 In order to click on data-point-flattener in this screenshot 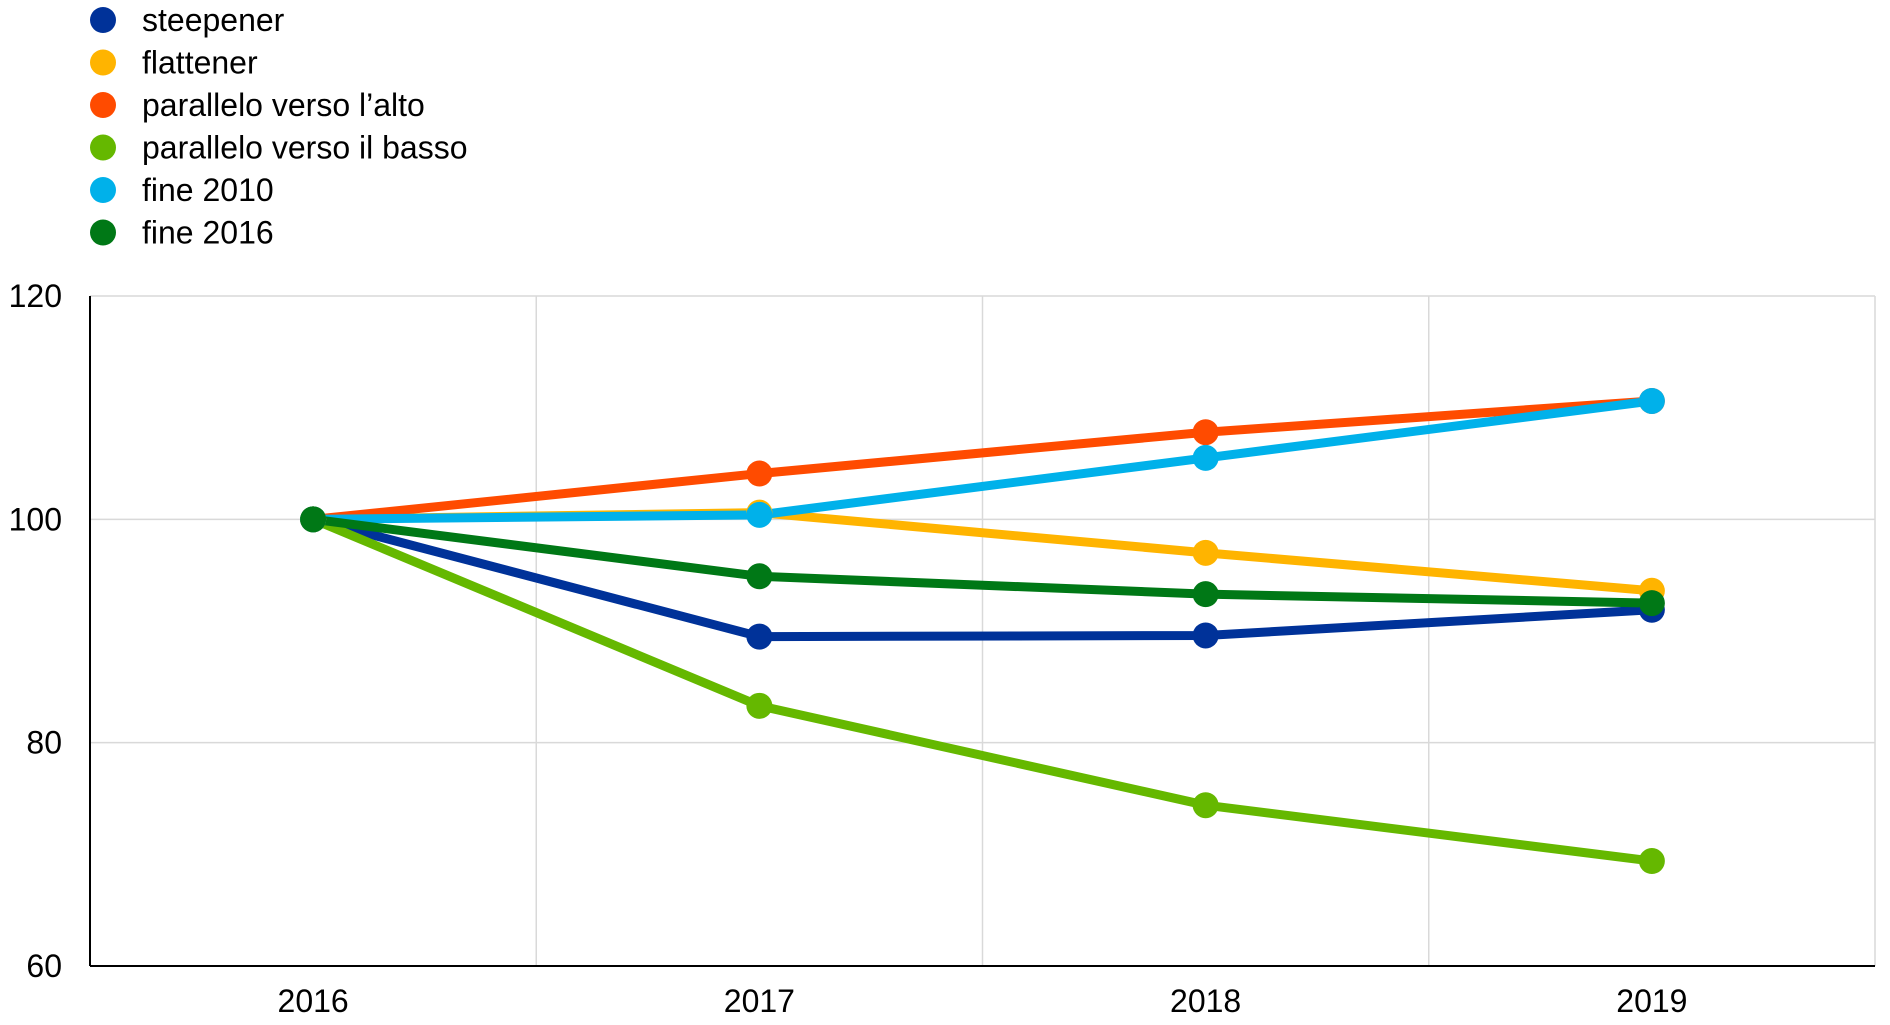, I will do `click(1205, 552)`.